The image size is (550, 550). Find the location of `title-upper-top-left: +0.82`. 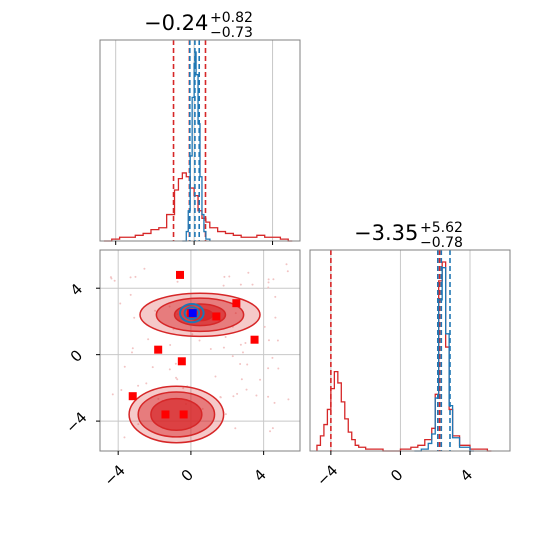

title-upper-top-left: +0.82 is located at coordinates (231, 18).